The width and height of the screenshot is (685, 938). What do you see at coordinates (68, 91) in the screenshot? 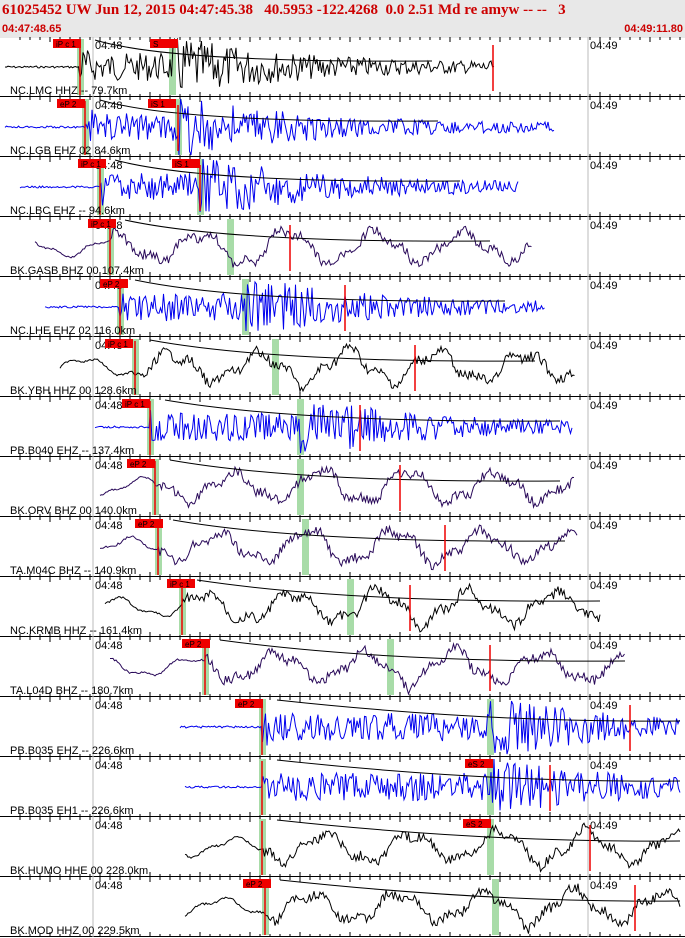
I see `station-label: NC.LMC HHZ -- 79.7km` at bounding box center [68, 91].